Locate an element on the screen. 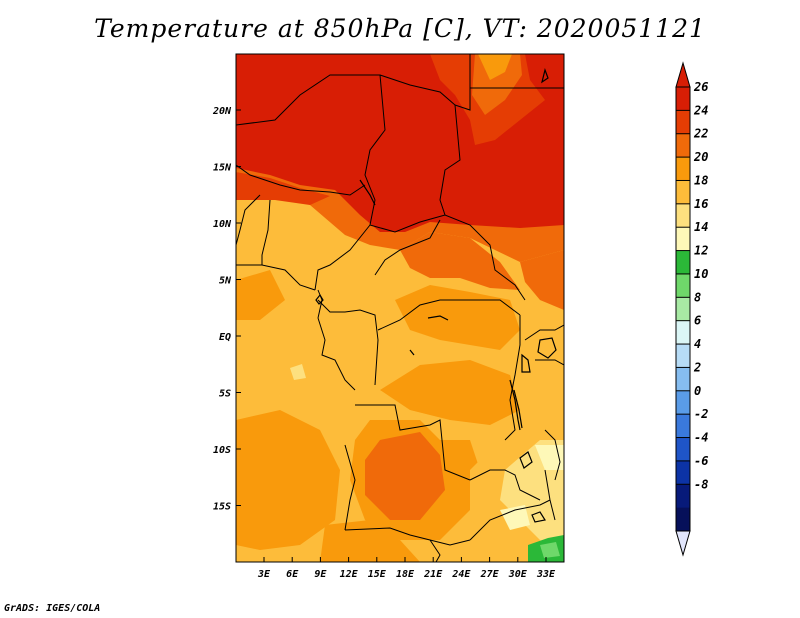 This screenshot has height=618, width=800. colorbar-label: -8 is located at coordinates (701, 484).